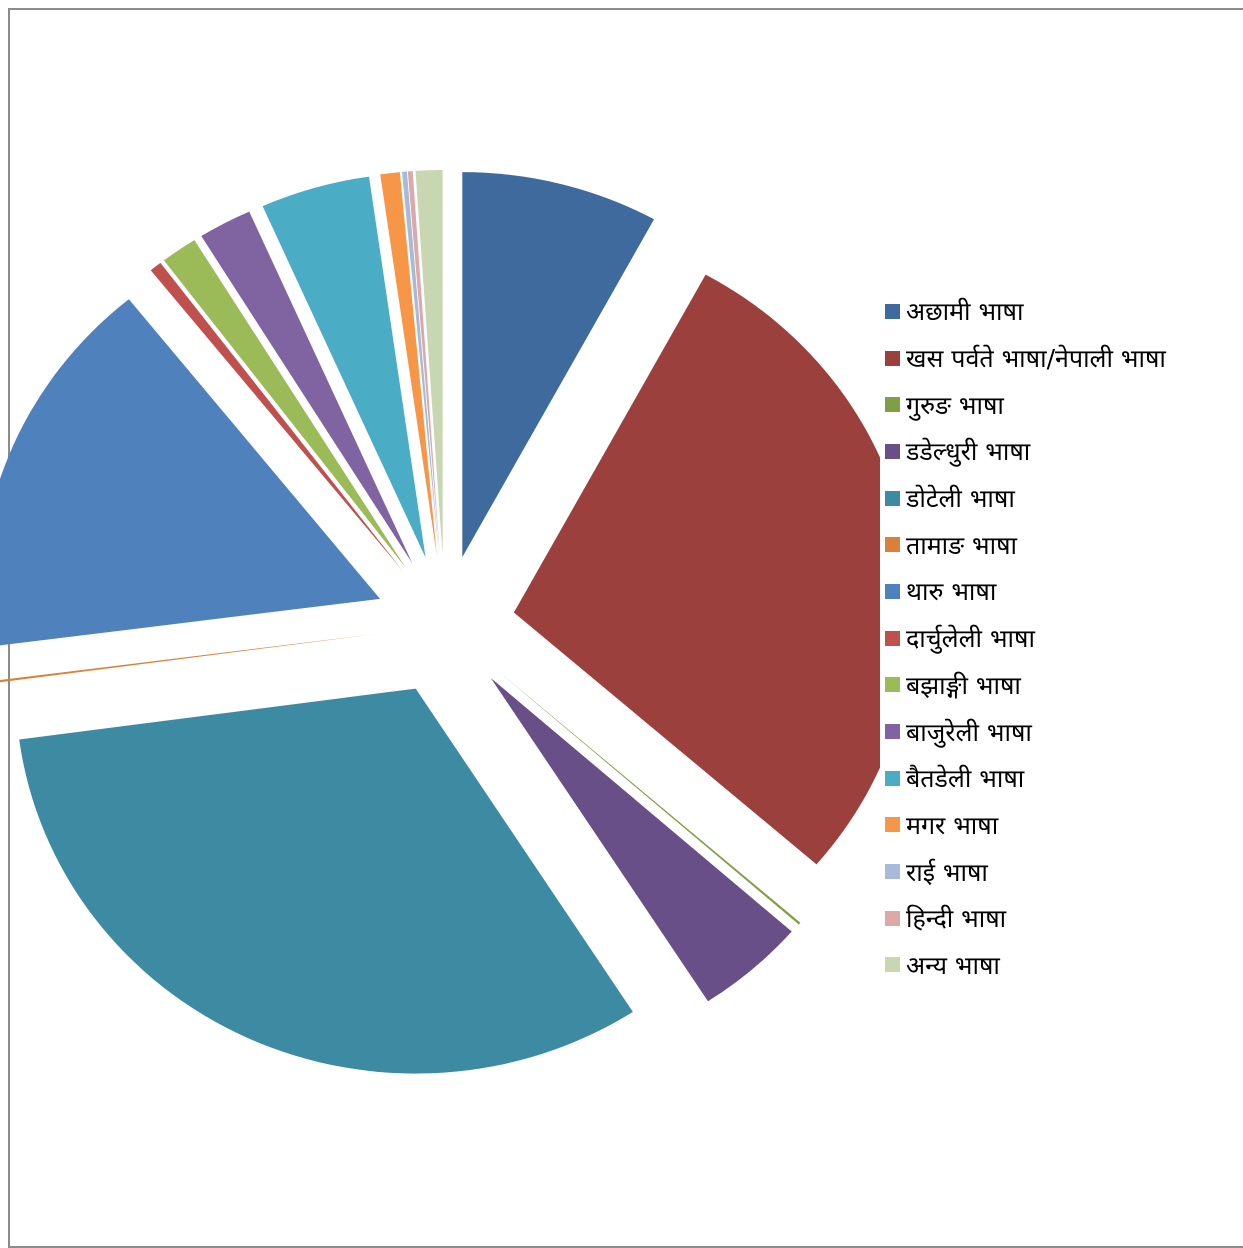 Image resolution: width=1243 pixels, height=1248 pixels. I want to click on legend-item: मगर भाषा, so click(1025, 825).